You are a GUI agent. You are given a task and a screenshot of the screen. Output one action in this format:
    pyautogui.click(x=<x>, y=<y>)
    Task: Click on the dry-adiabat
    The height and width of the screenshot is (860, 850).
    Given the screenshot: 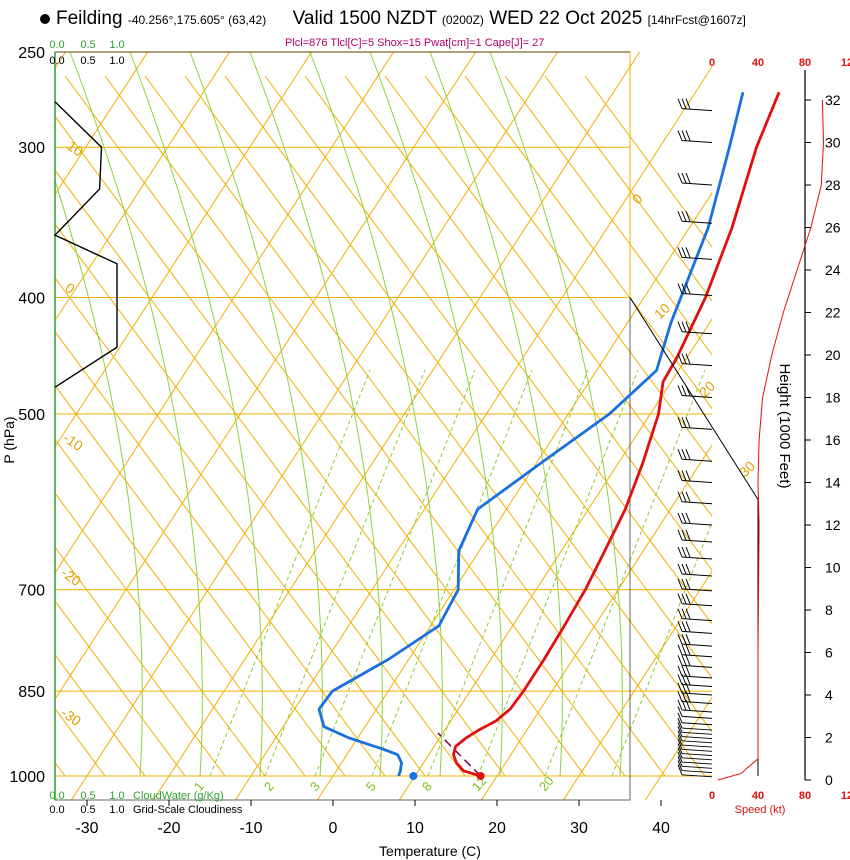 What is the action you would take?
    pyautogui.click(x=648, y=426)
    